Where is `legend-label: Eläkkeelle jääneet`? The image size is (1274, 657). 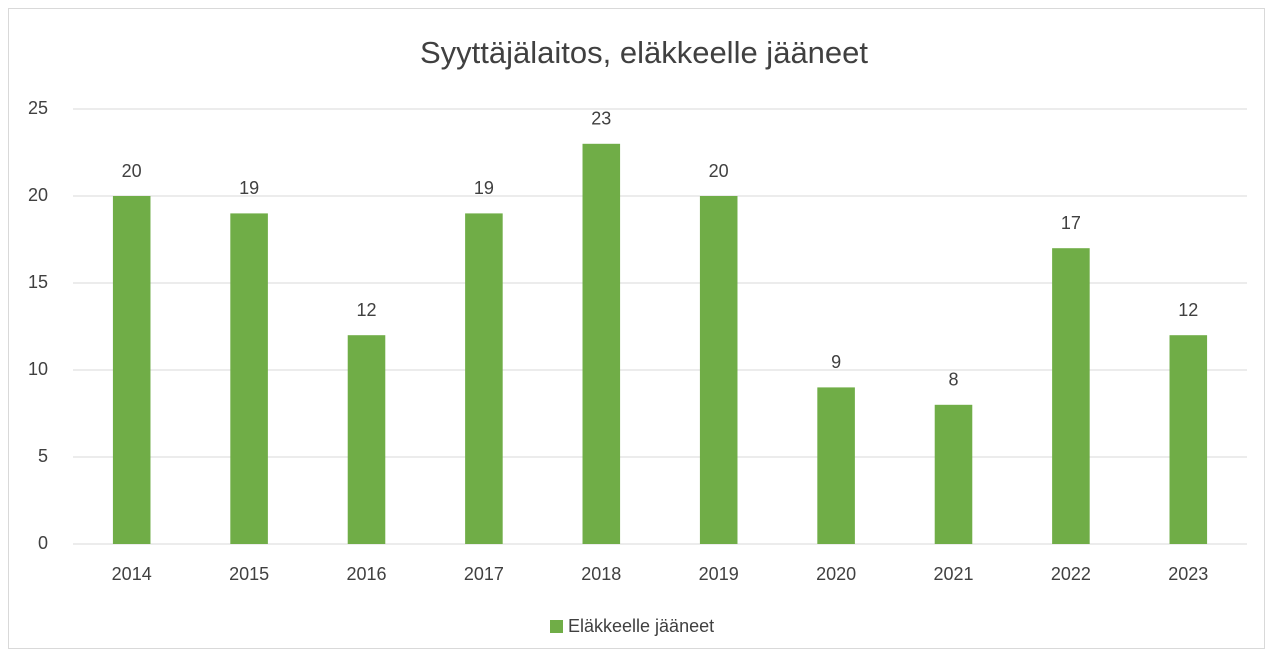 legend-label: Eläkkeelle jääneet is located at coordinates (641, 626).